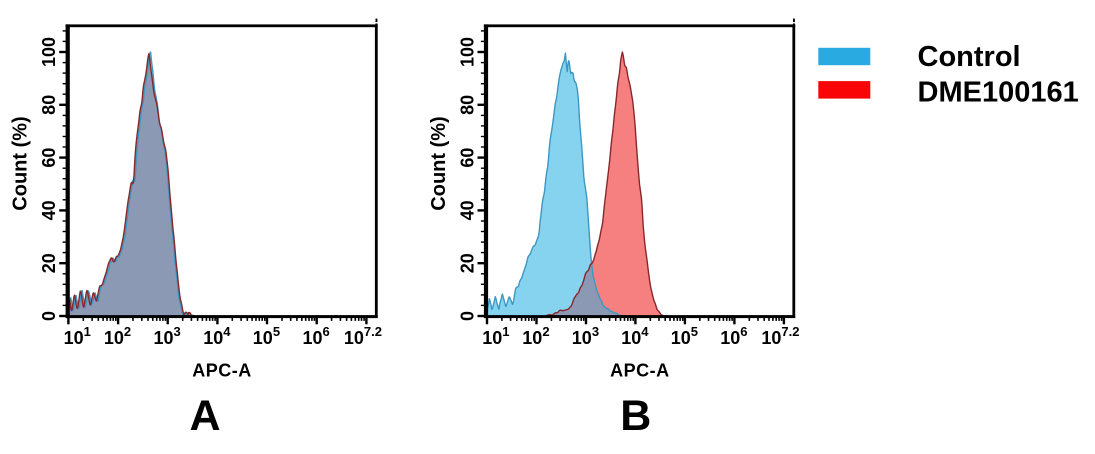  What do you see at coordinates (204, 416) in the screenshot?
I see `svg-text: A` at bounding box center [204, 416].